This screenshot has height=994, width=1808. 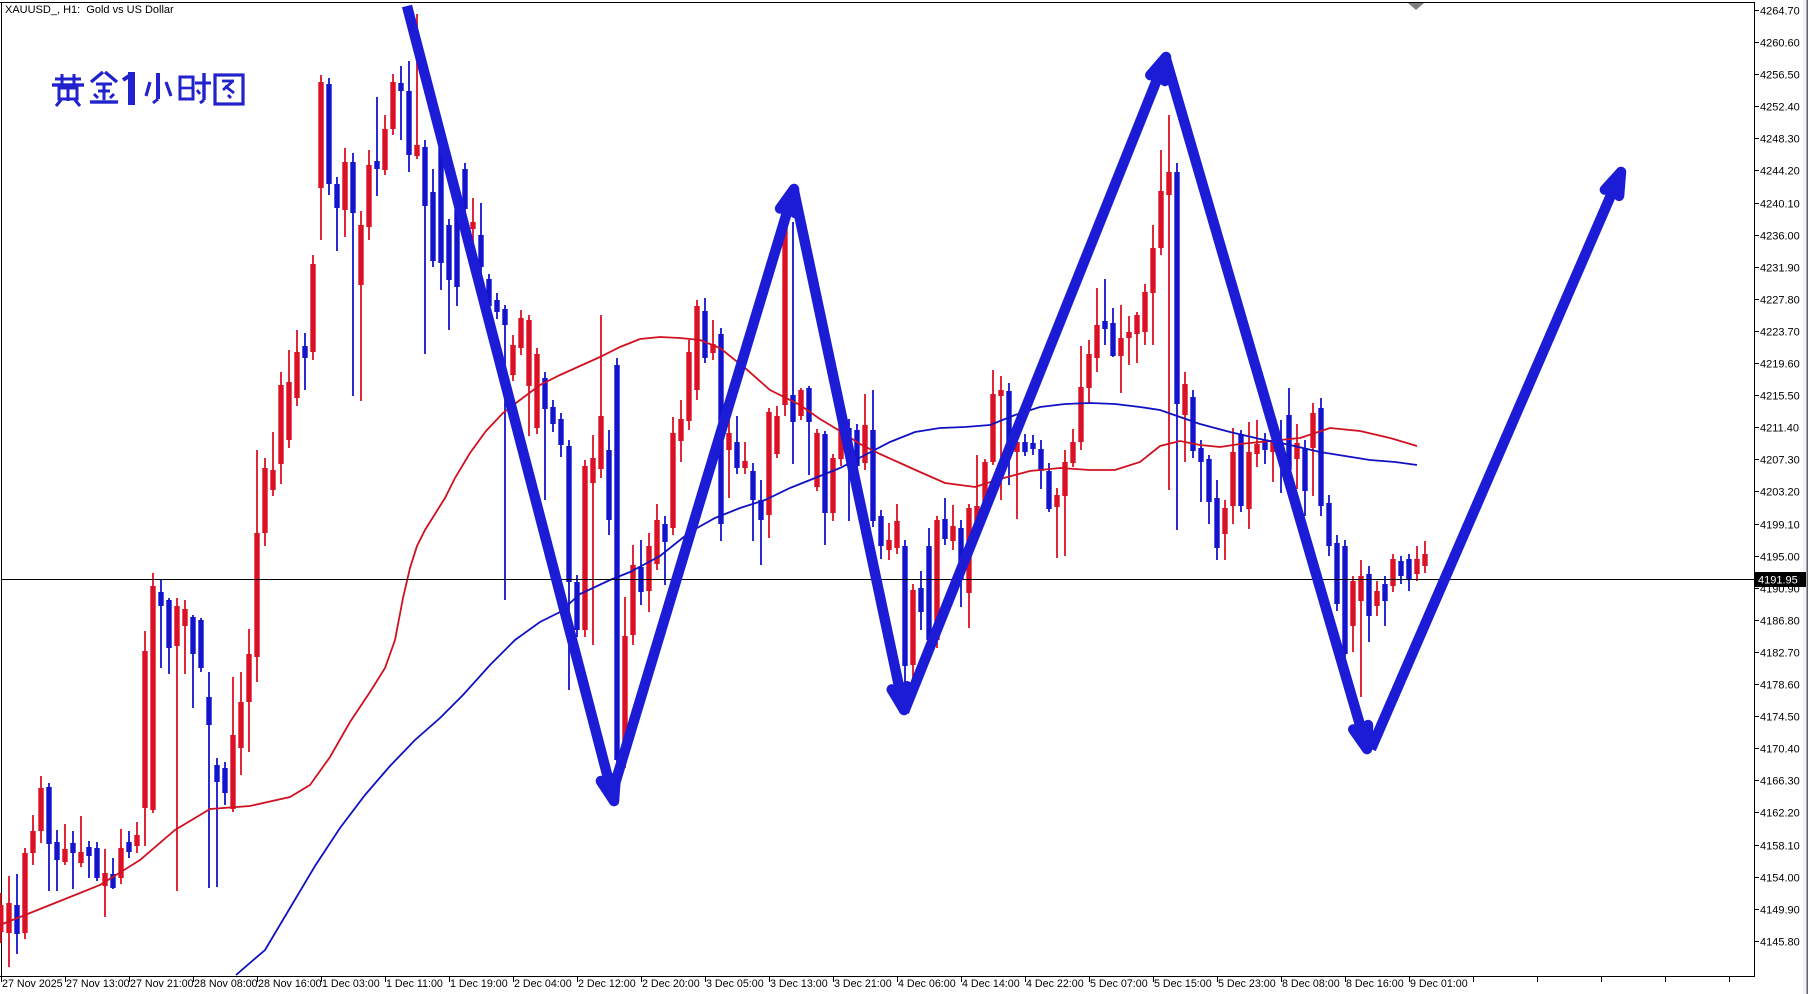 What do you see at coordinates (1055, 984) in the screenshot?
I see `svg-text: 4 Dec 22:00` at bounding box center [1055, 984].